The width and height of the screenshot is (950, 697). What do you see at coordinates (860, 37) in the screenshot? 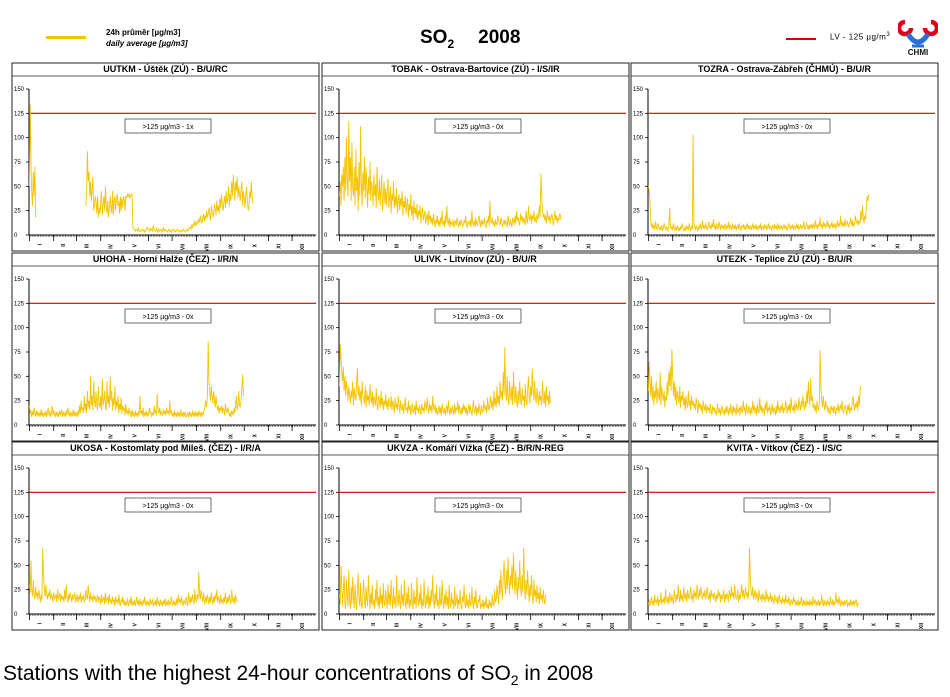
I see `limit-legend-label: LV - 125 µg/m3` at bounding box center [860, 37].